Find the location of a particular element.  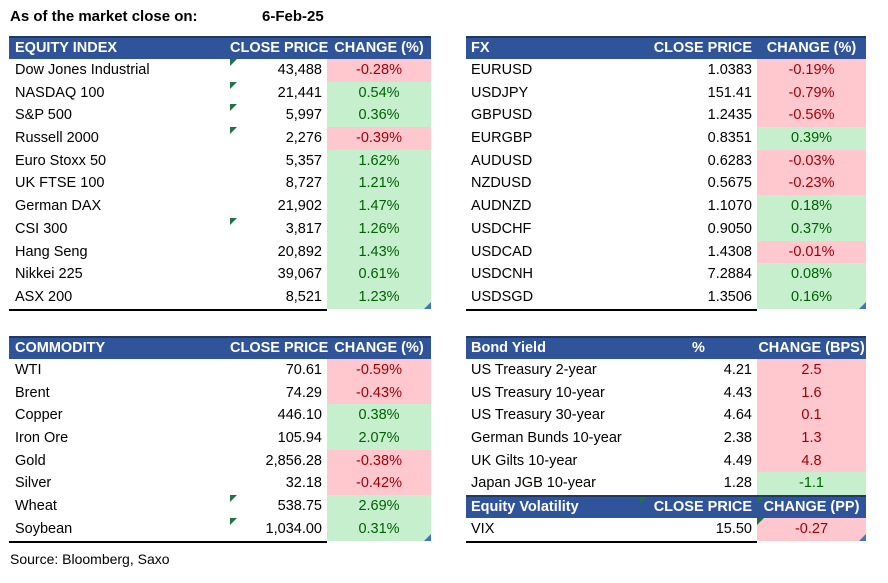

equity-change-cell: 1.21% is located at coordinates (379, 184).